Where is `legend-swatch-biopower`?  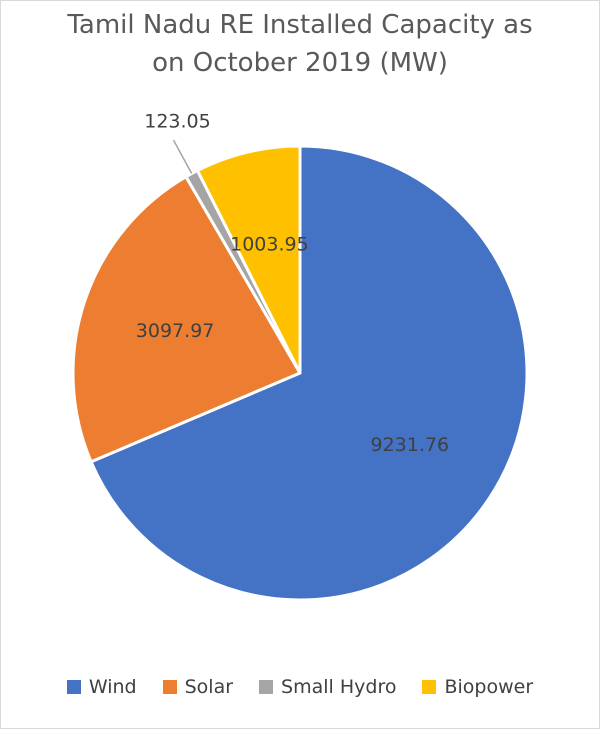 legend-swatch-biopower is located at coordinates (429, 687).